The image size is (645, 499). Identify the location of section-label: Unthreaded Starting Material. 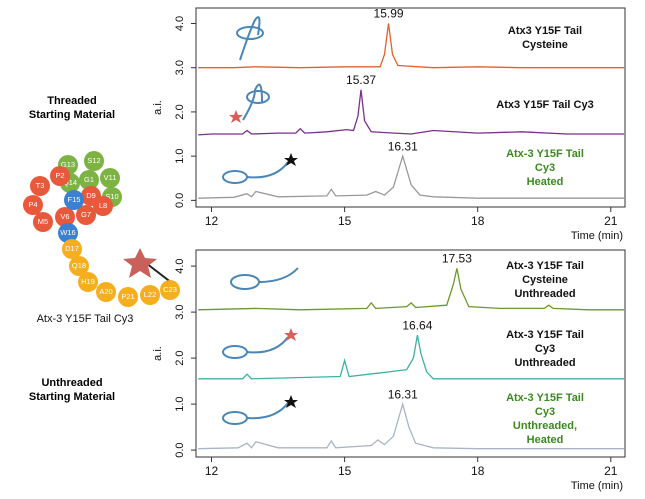
(72, 390).